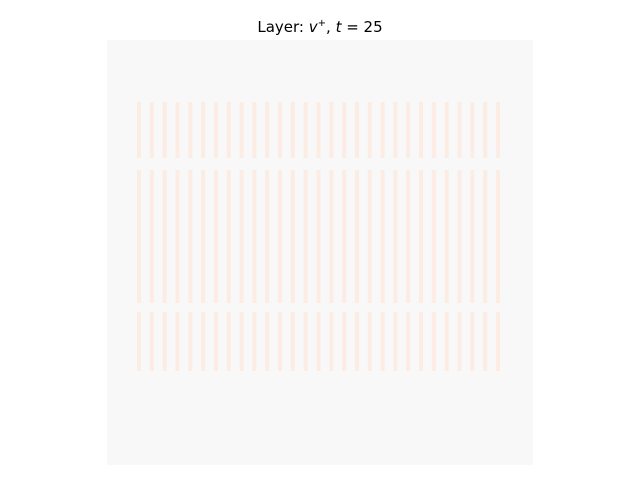 The height and width of the screenshot is (480, 640). I want to click on heatmap-stripe-band3-col18, so click(356, 341).